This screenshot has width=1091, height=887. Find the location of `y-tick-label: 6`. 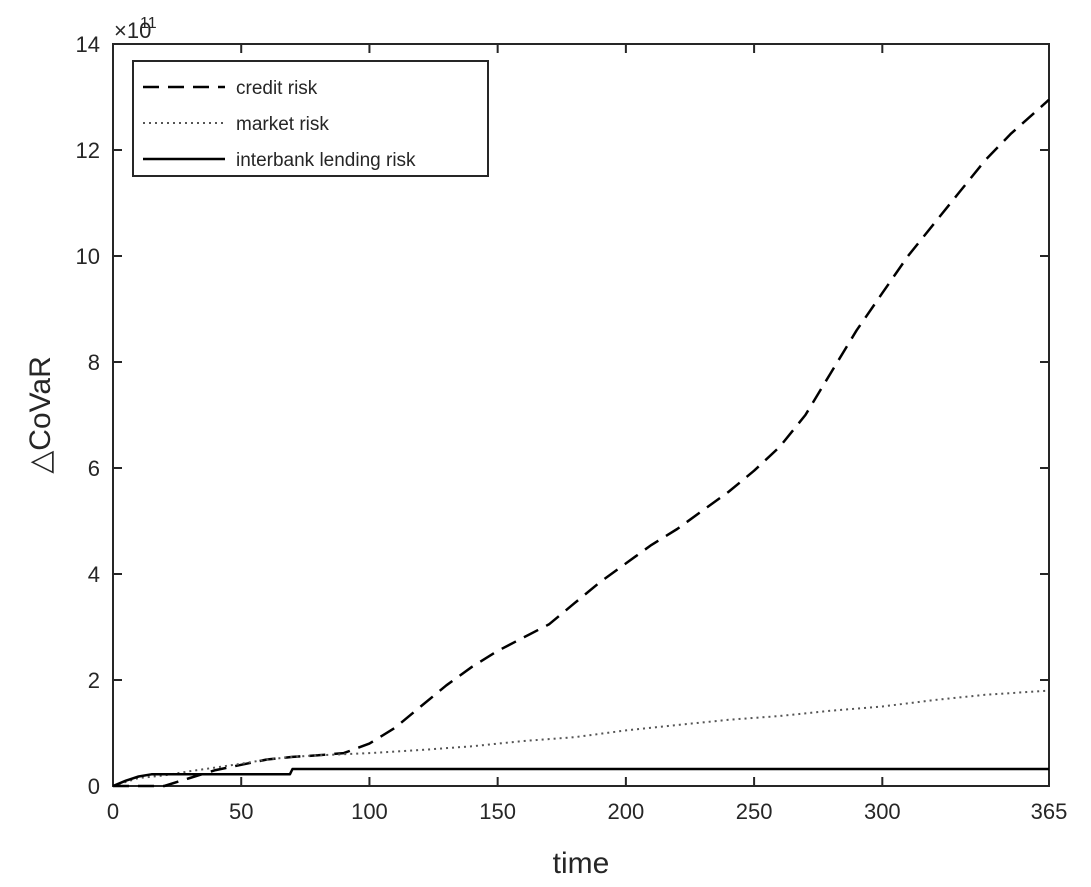

y-tick-label: 6 is located at coordinates (94, 468).